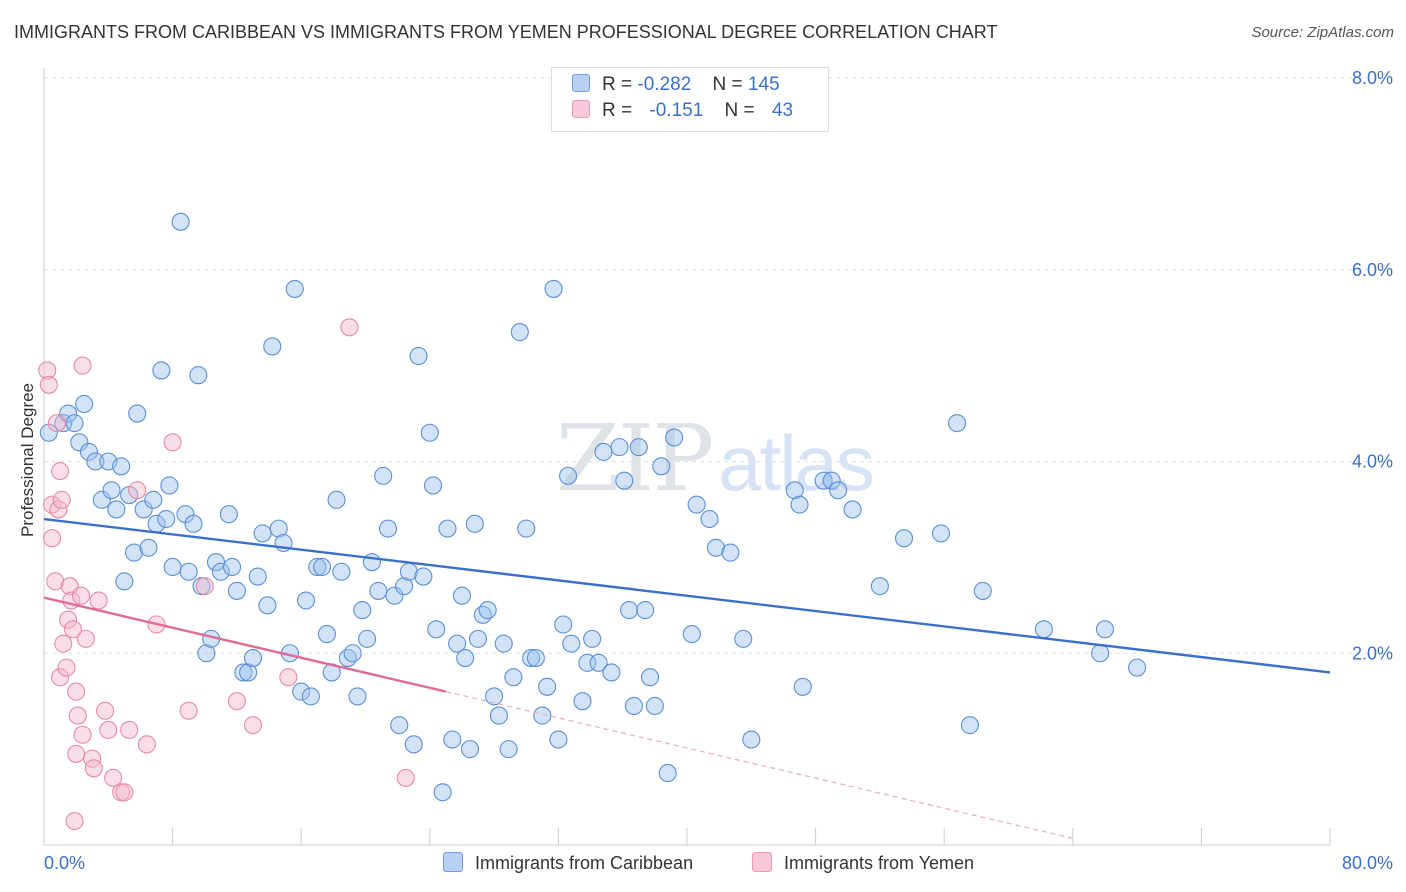 The height and width of the screenshot is (892, 1406). I want to click on r-value-yemen: -0.151, so click(676, 110).